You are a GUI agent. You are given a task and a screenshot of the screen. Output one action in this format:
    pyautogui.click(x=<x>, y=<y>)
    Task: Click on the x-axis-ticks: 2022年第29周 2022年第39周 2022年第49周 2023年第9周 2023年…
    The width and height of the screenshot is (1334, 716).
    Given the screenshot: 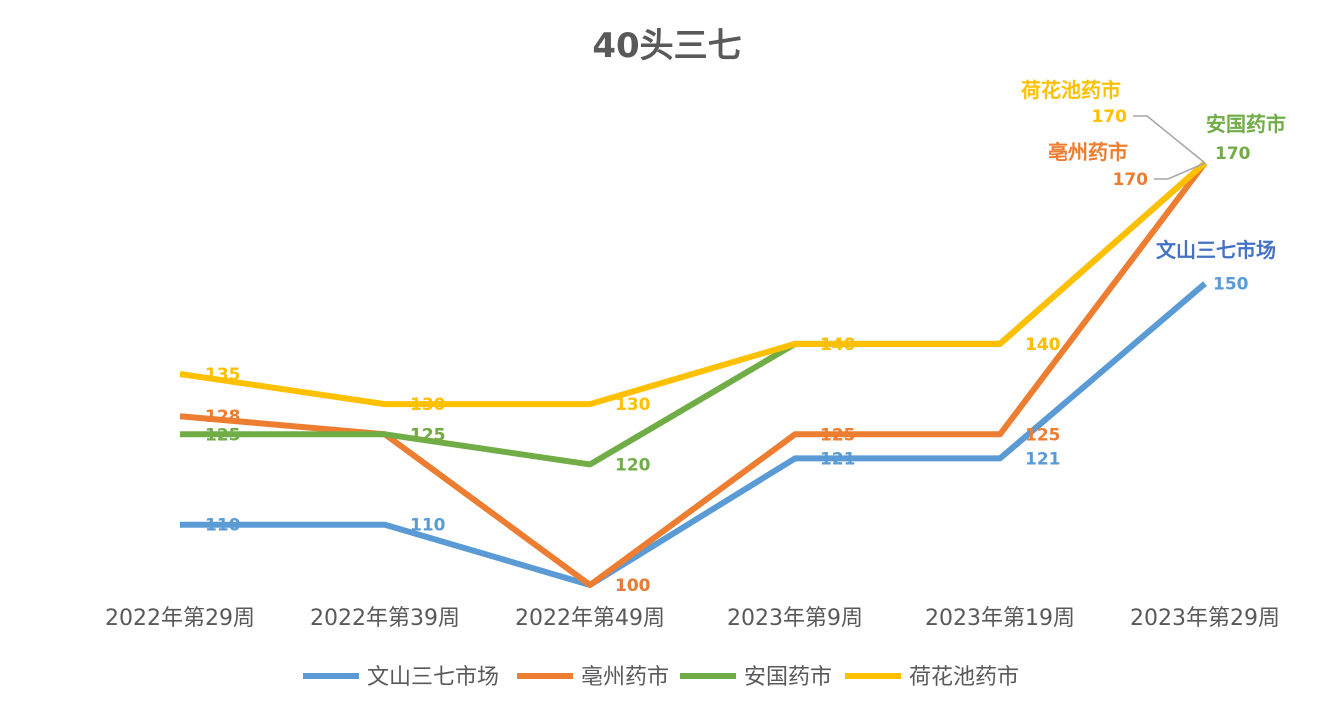 What is the action you would take?
    pyautogui.click(x=692, y=618)
    